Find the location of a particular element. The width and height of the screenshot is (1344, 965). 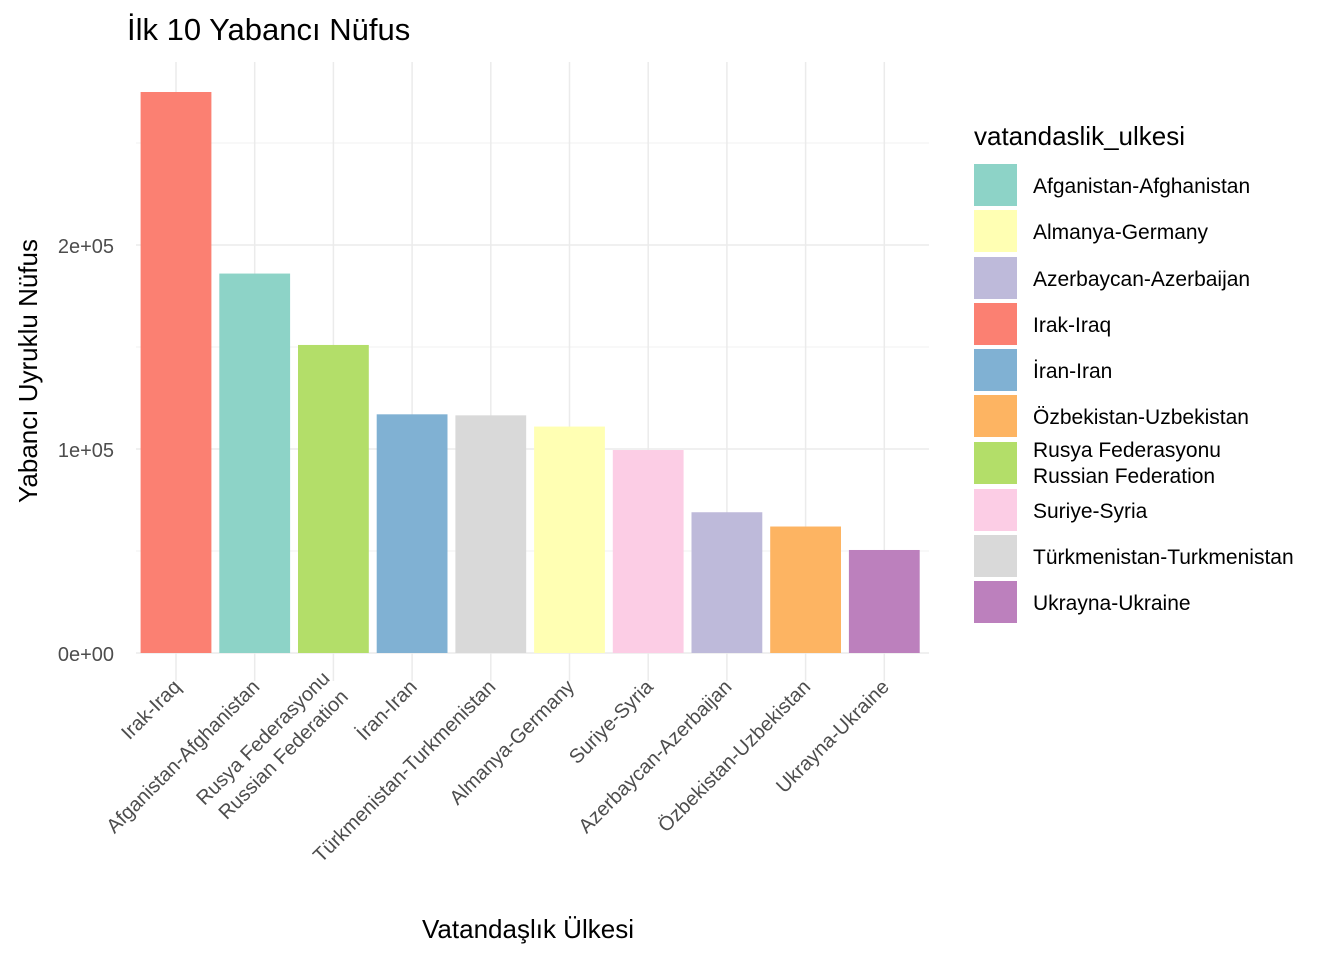

x-tick-label: Irak-Iraq is located at coordinates (151, 710).